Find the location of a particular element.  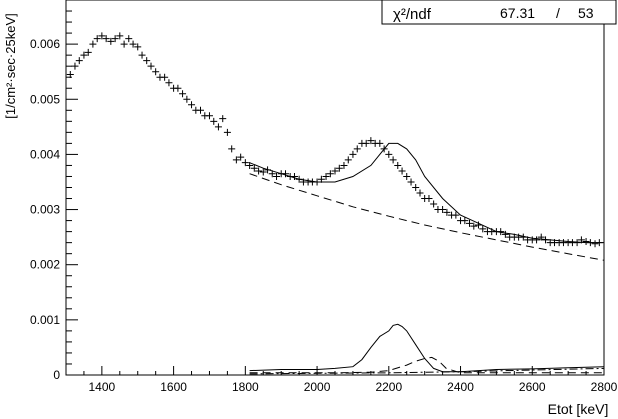

y-tick-label: 0.006 is located at coordinates (45, 44).